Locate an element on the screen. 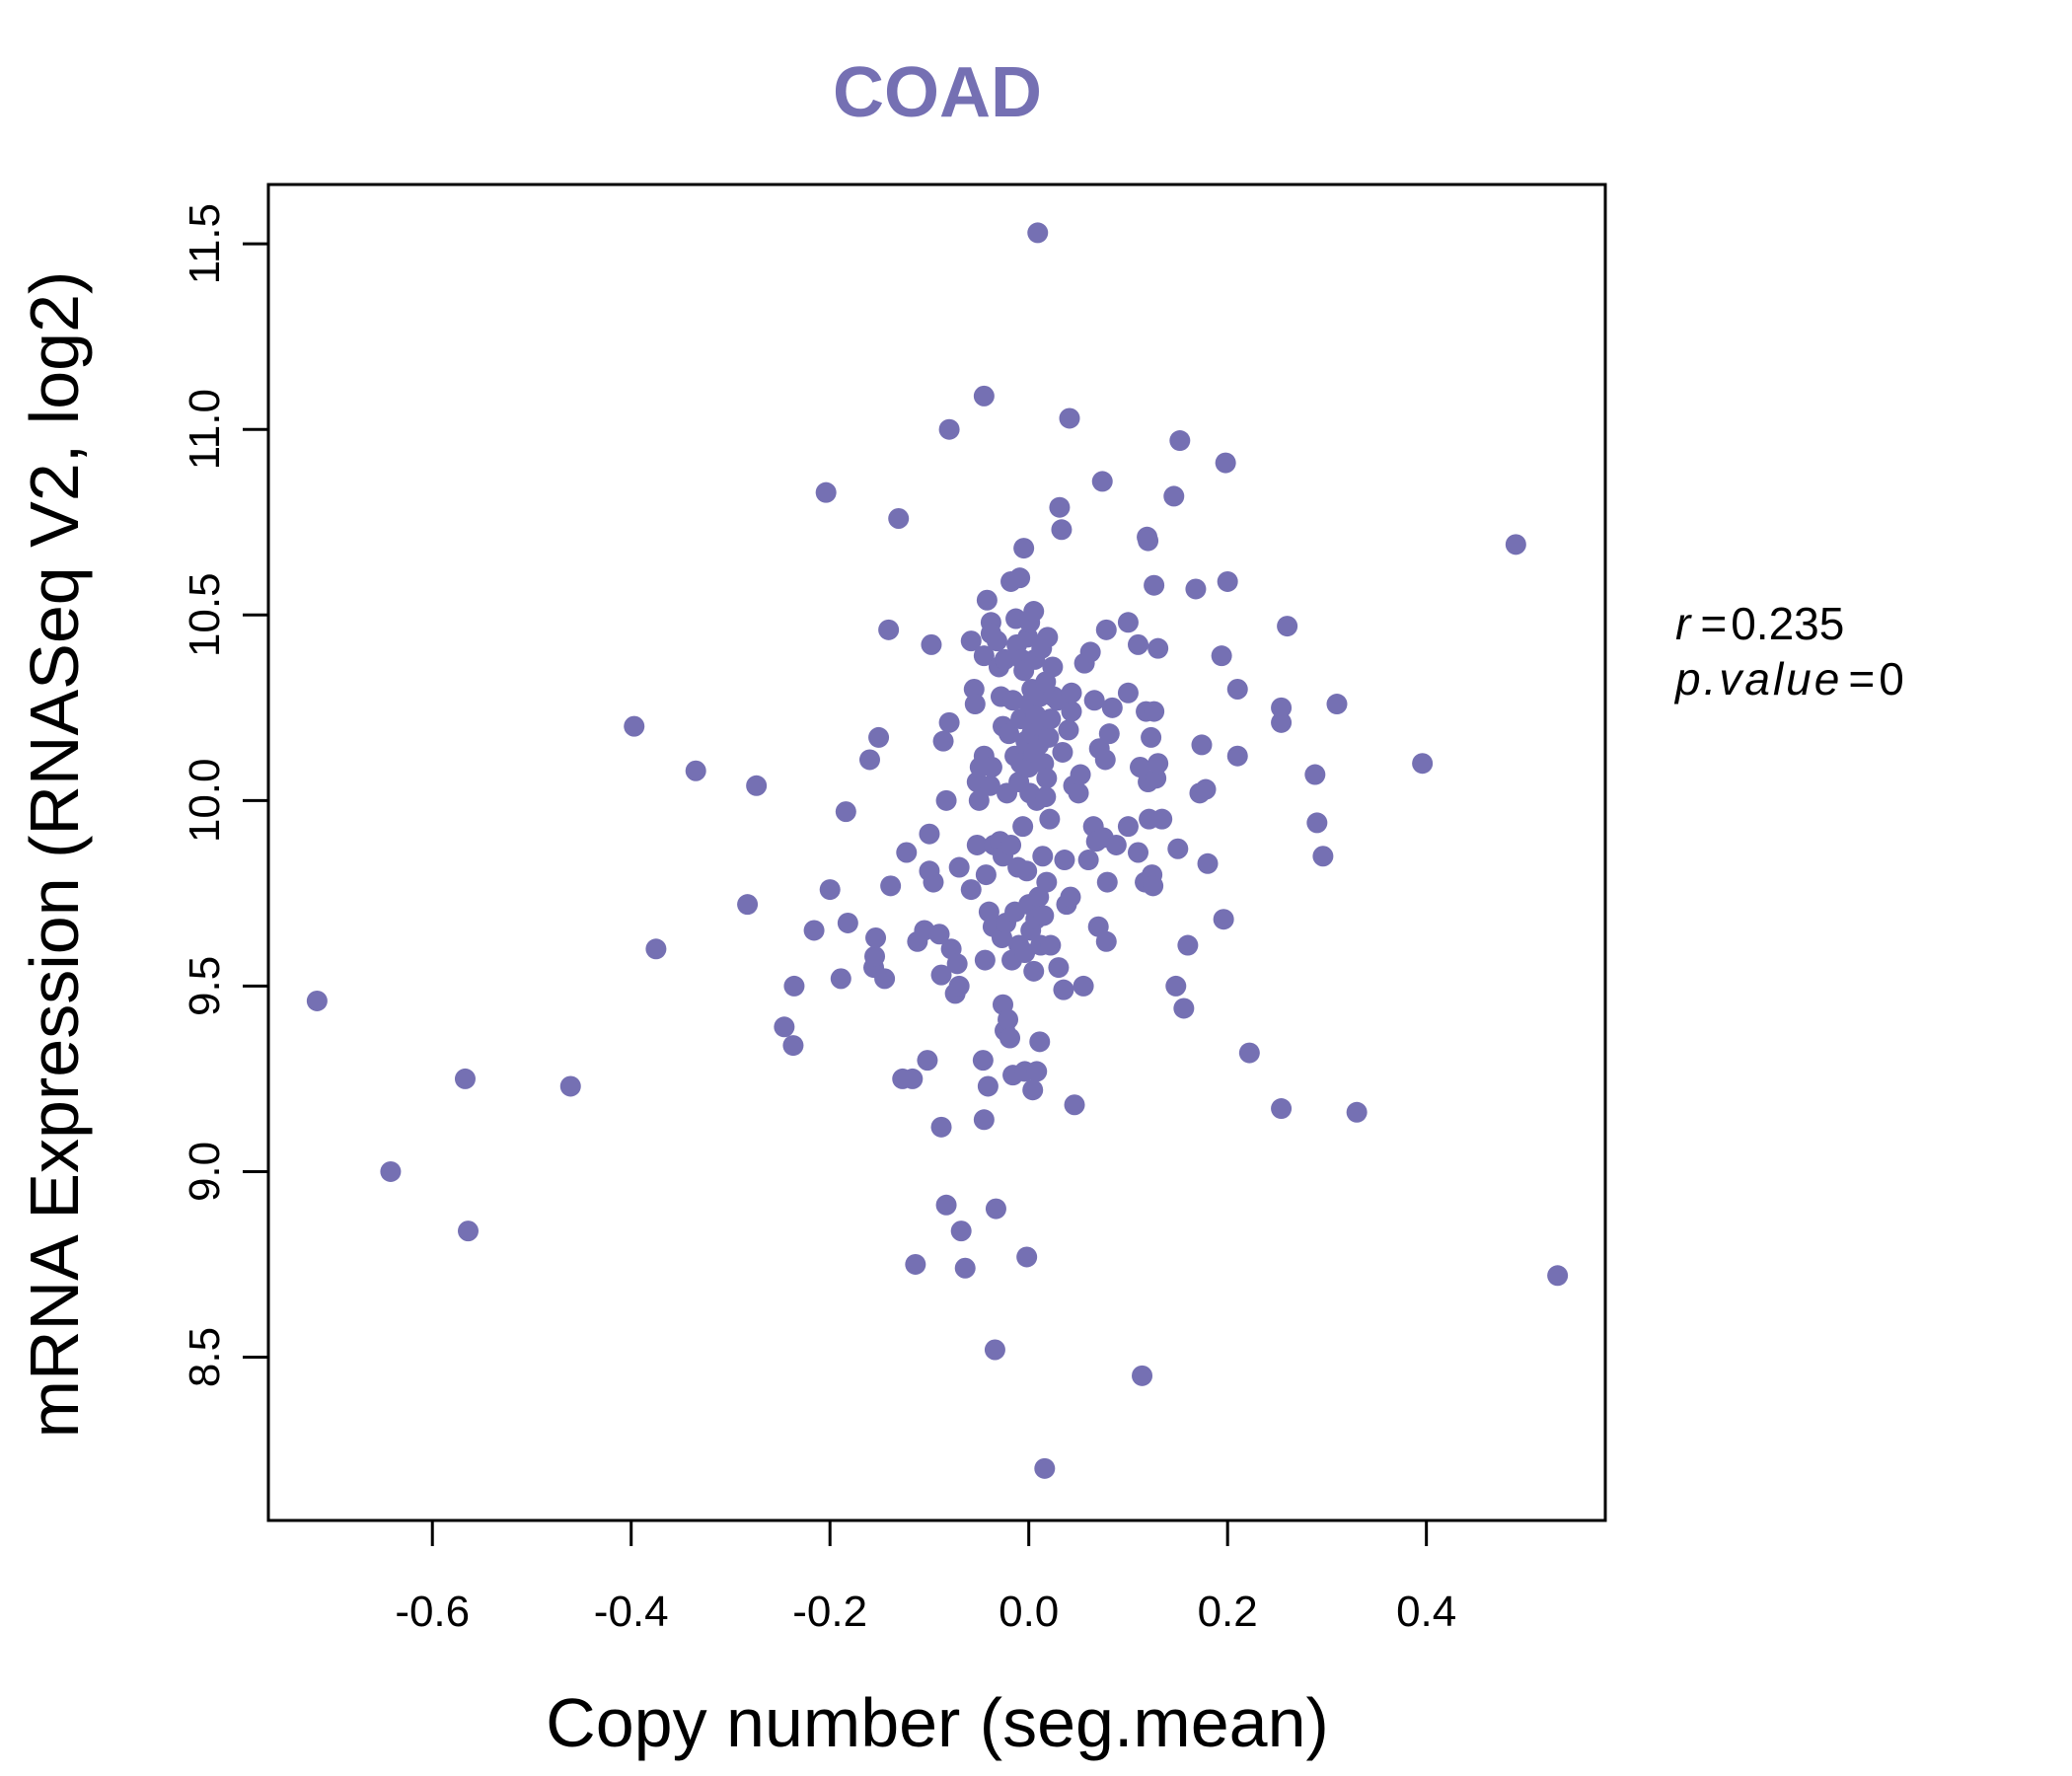 The image size is (2072, 1776). x-axis-title: Copy number (seg.mean) is located at coordinates (938, 1722).